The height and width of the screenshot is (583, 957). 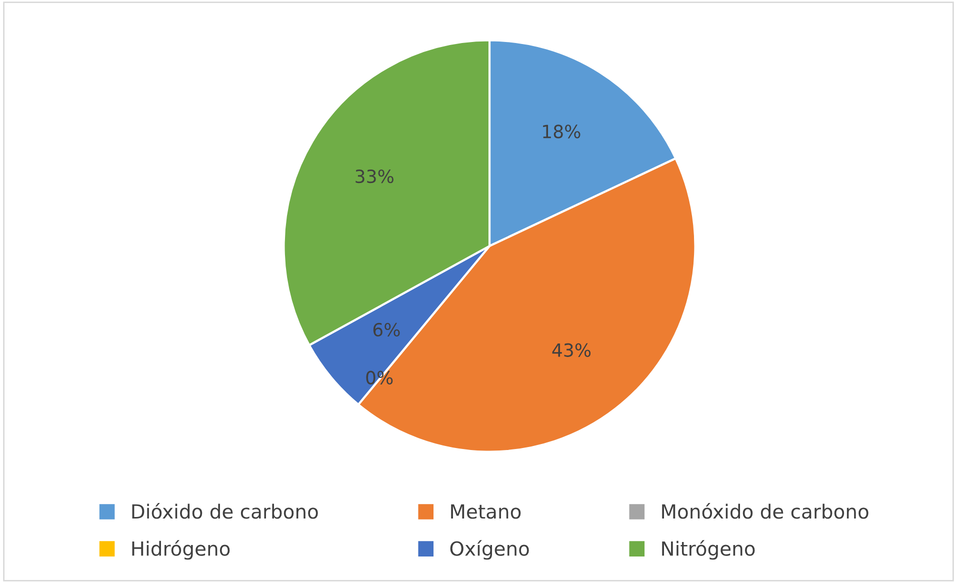 I want to click on text: 0%, so click(x=379, y=377).